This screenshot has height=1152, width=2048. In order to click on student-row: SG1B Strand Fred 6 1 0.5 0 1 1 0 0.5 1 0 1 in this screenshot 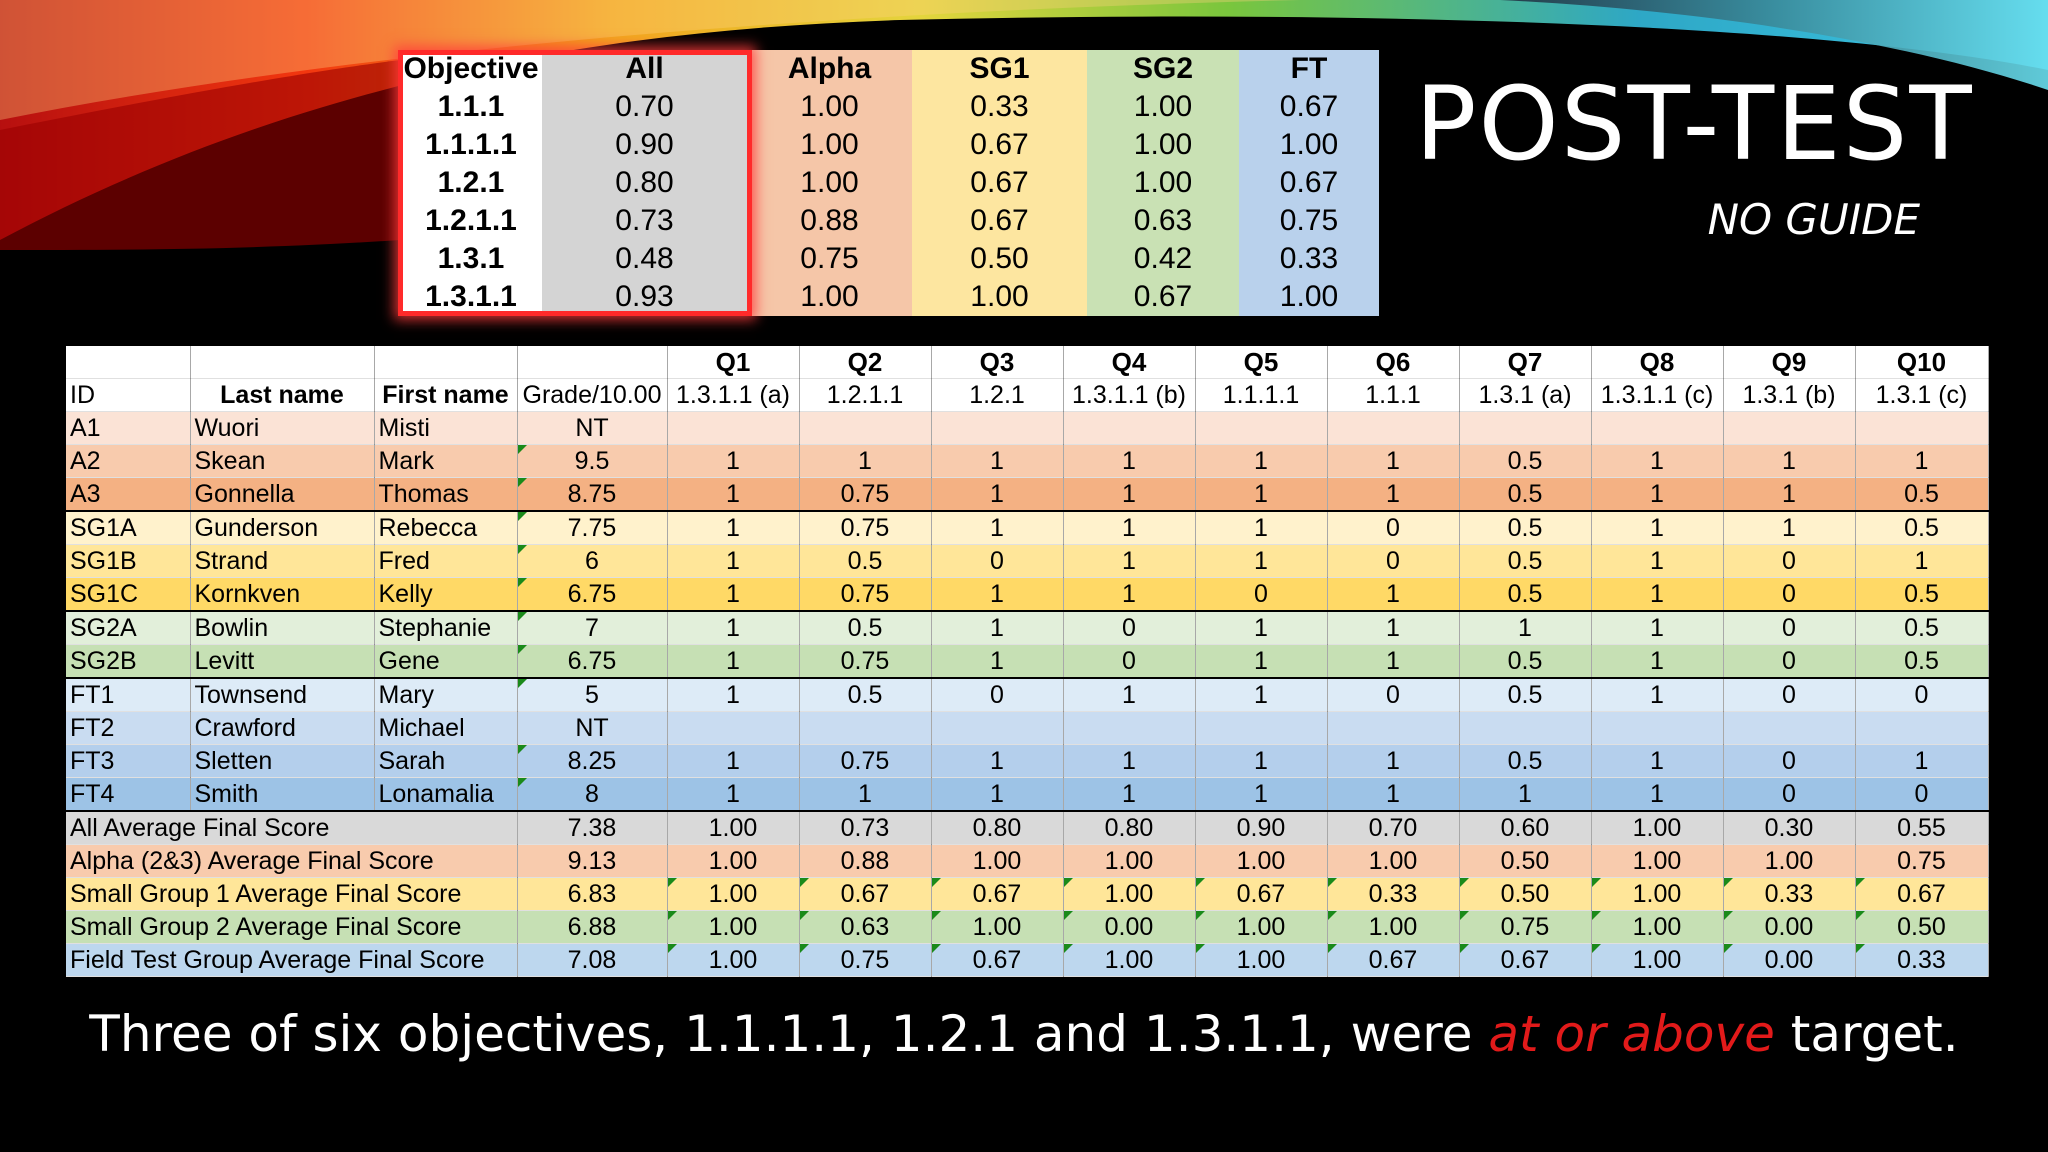, I will do `click(1027, 561)`.